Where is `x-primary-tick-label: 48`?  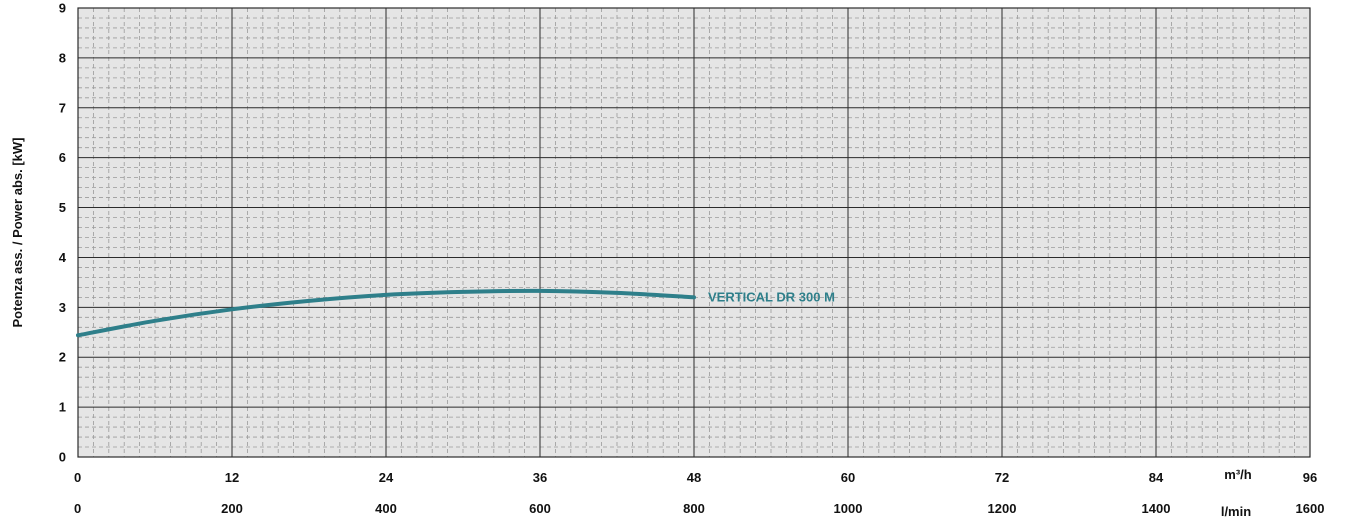
x-primary-tick-label: 48 is located at coordinates (694, 477).